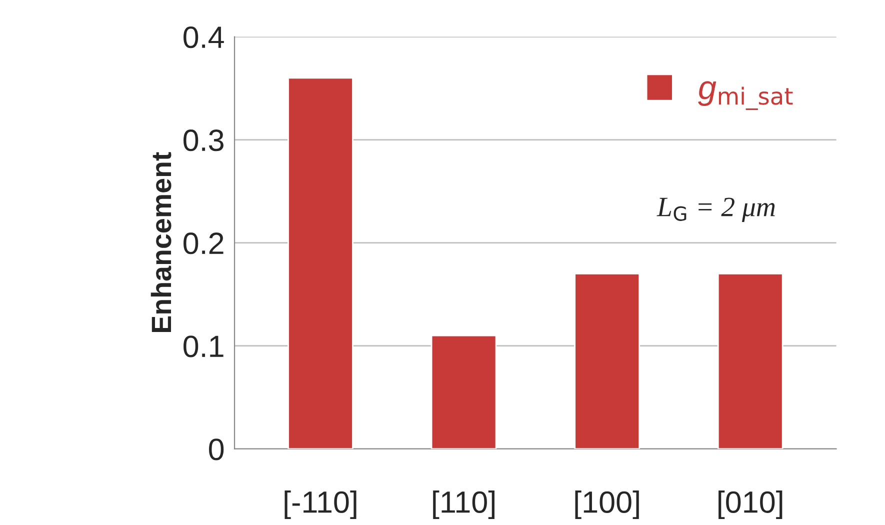  What do you see at coordinates (204, 347) in the screenshot?
I see `y-tick-label: 0.1` at bounding box center [204, 347].